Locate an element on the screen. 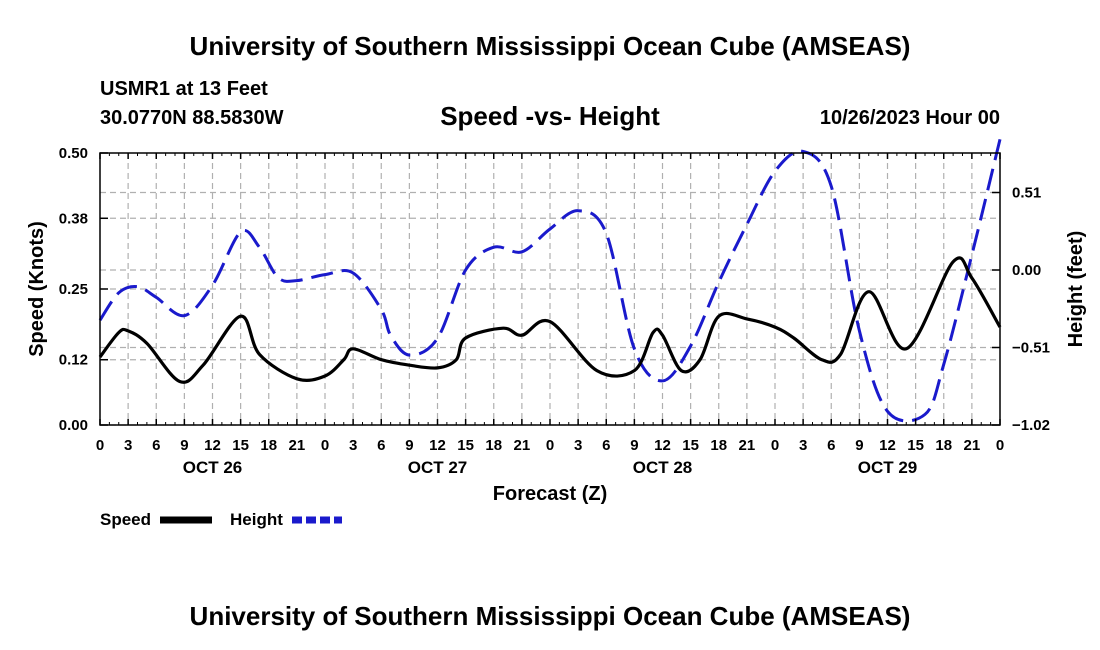 Image resolution: width=1100 pixels, height=650 pixels. chart-title: Speed -vs- Height is located at coordinates (550, 116).